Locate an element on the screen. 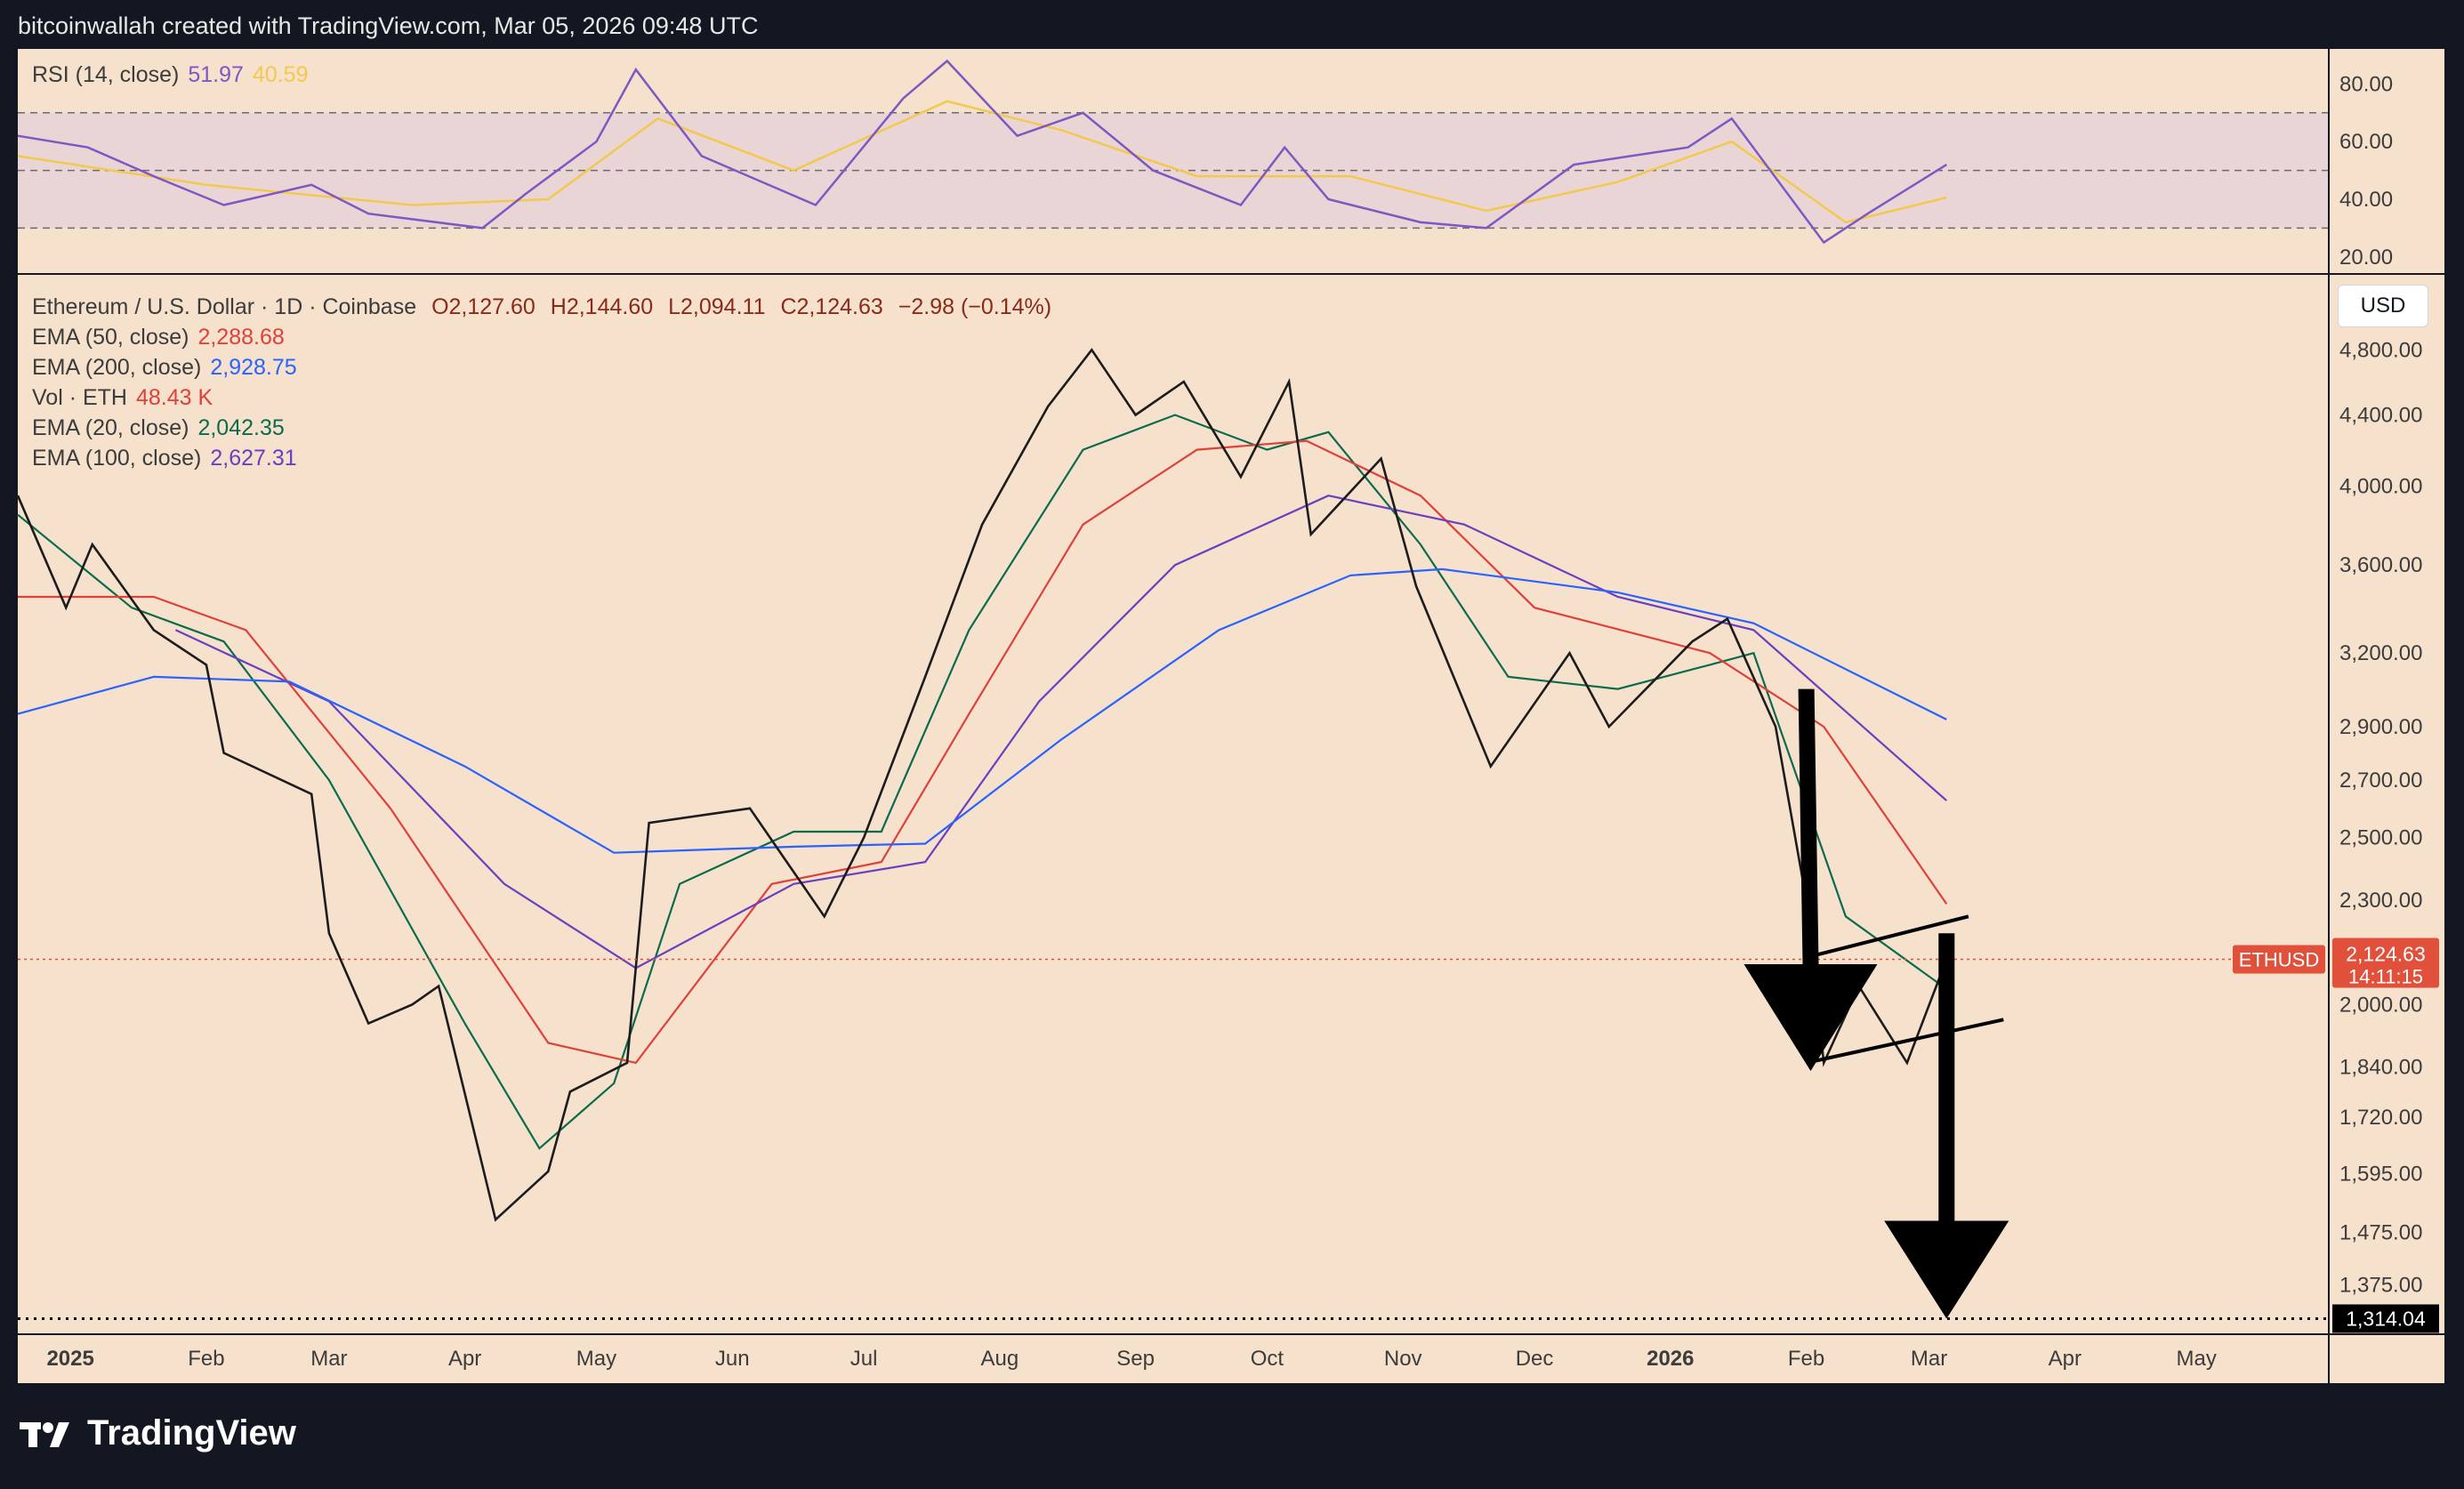  time-axis-tick: Oct is located at coordinates (1268, 1359).